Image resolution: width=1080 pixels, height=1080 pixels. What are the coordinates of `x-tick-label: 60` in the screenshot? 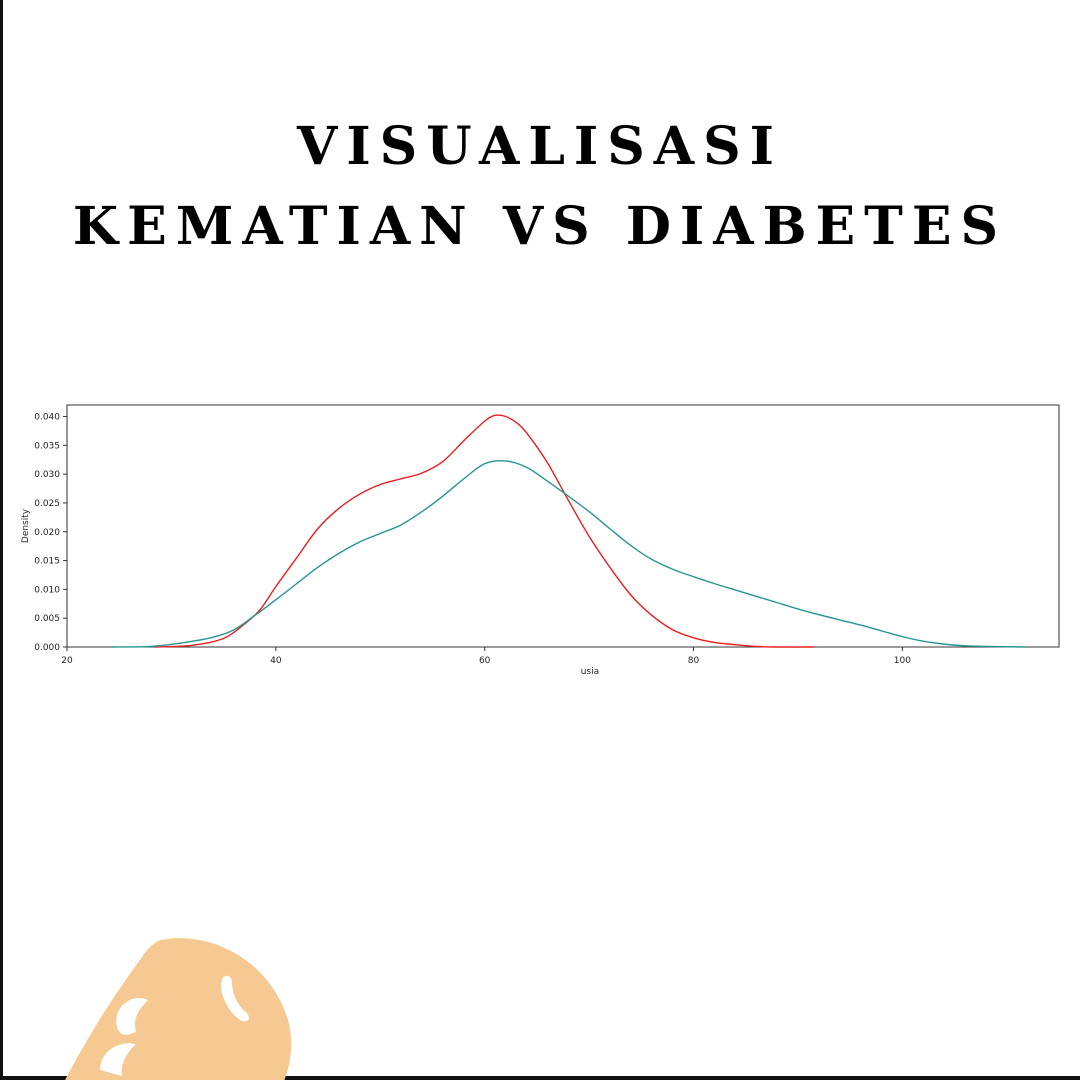 It's located at (485, 661).